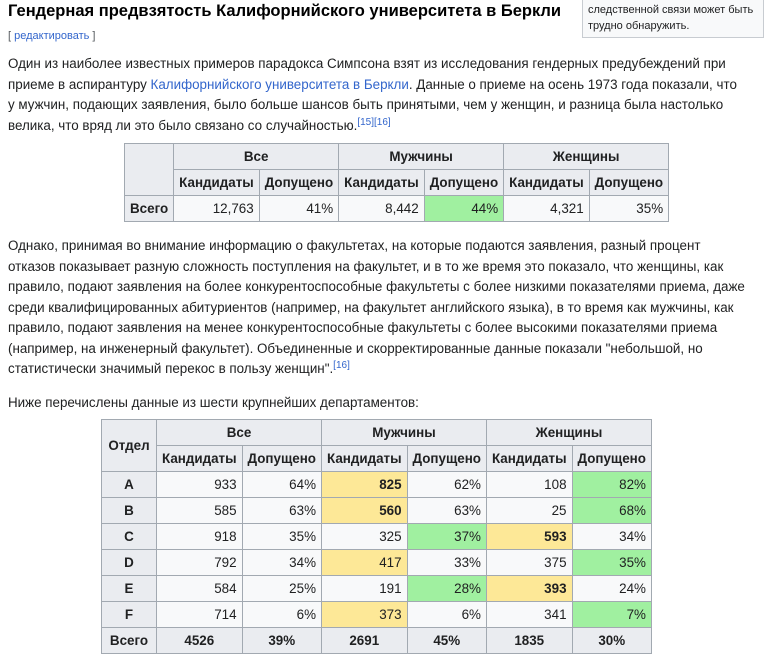  Describe the element at coordinates (611, 614) in the screenshot. I see `cell-highlight: 7%` at that location.